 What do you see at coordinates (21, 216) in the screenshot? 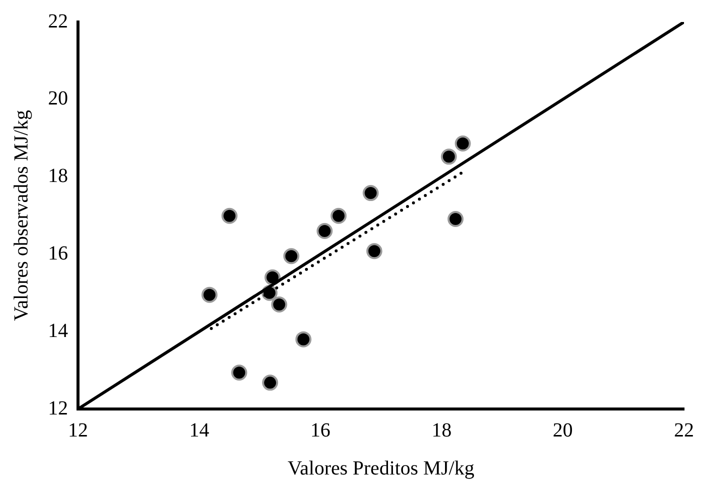
I see `y-axis-title: Valores observados MJ/kg` at bounding box center [21, 216].